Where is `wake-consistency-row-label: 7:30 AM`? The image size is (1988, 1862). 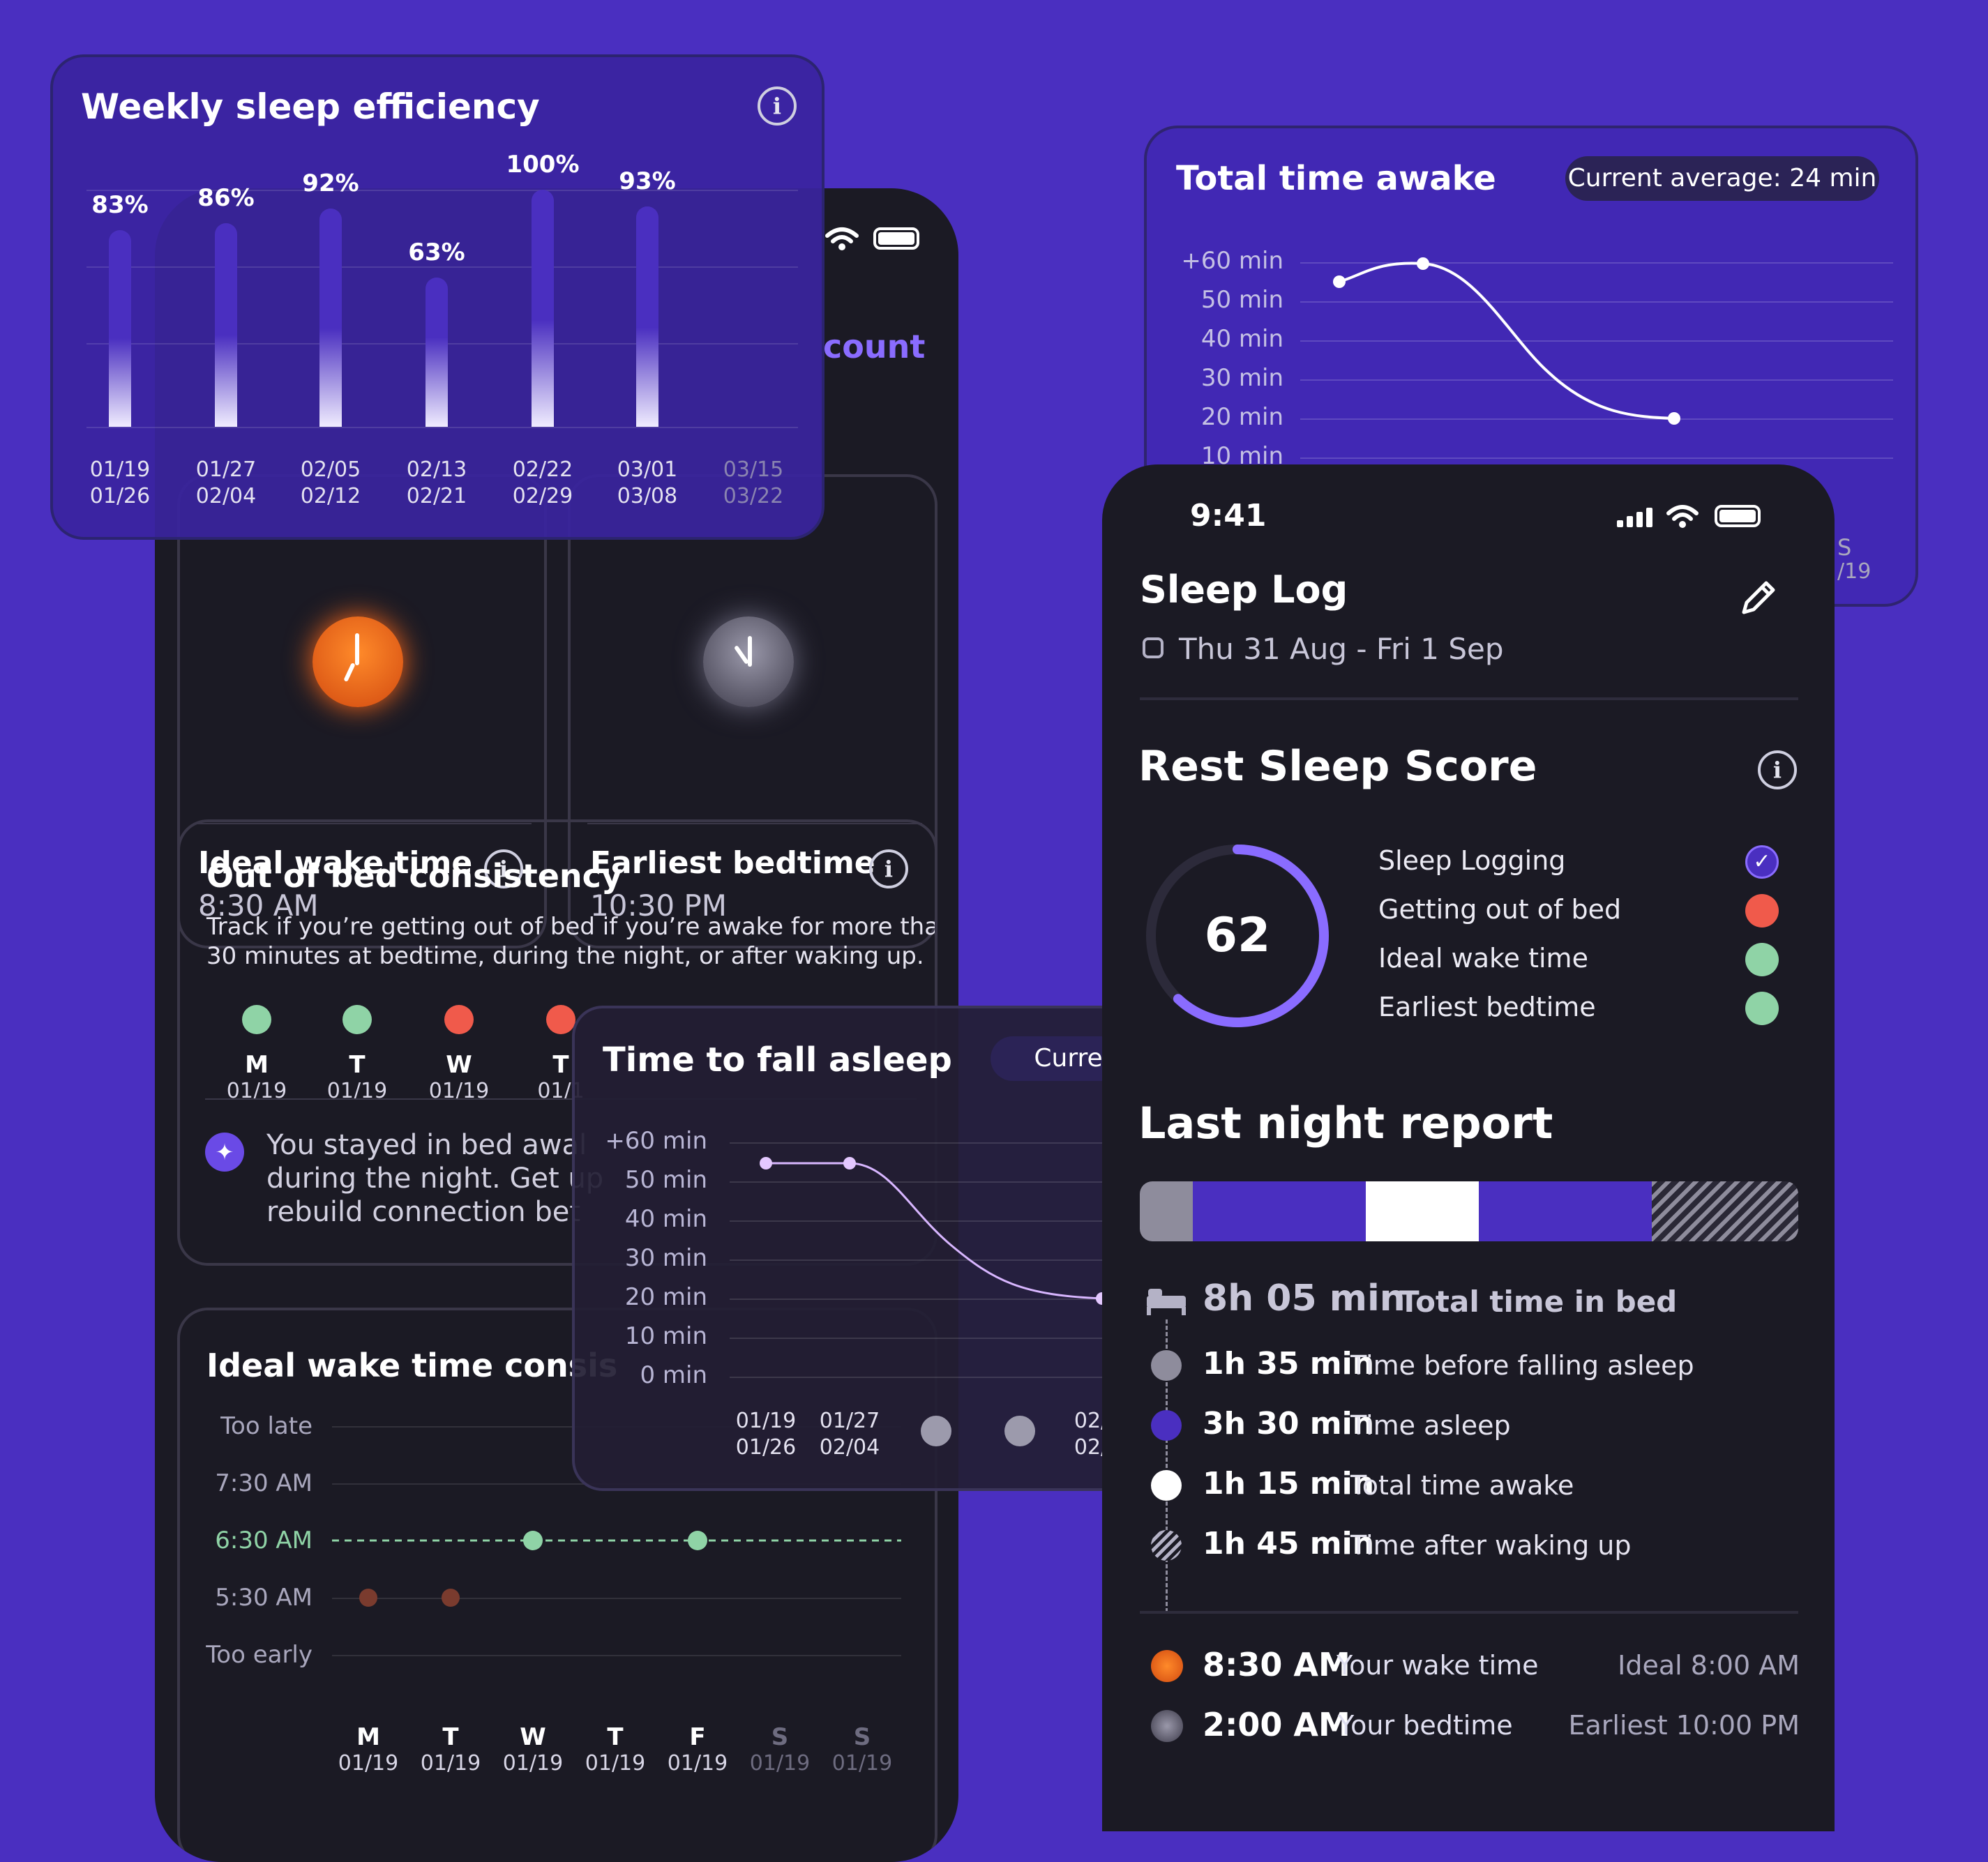 wake-consistency-row-label: 7:30 AM is located at coordinates (263, 1483).